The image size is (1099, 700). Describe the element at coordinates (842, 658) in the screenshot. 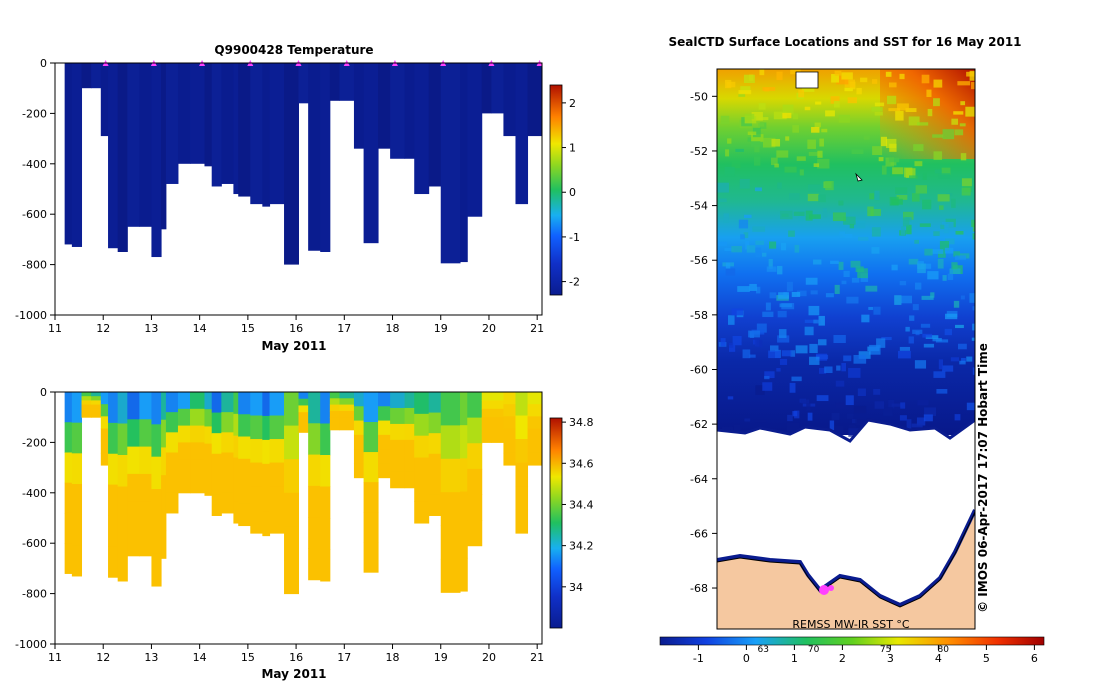

I see `sst-colorbar-tick-label: 2` at that location.